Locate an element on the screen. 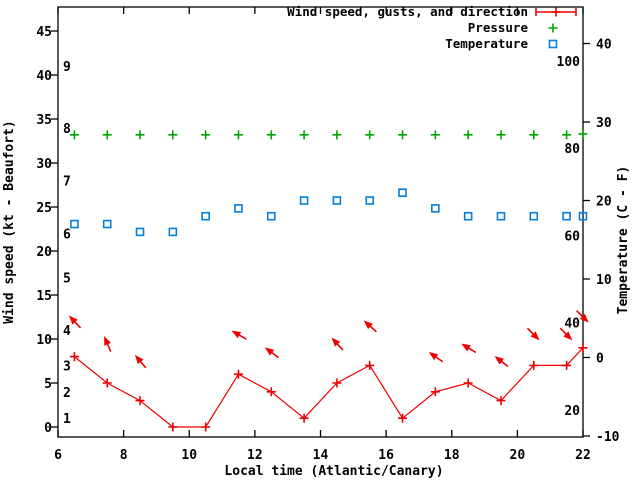  wind-speed-line is located at coordinates (329, 387).